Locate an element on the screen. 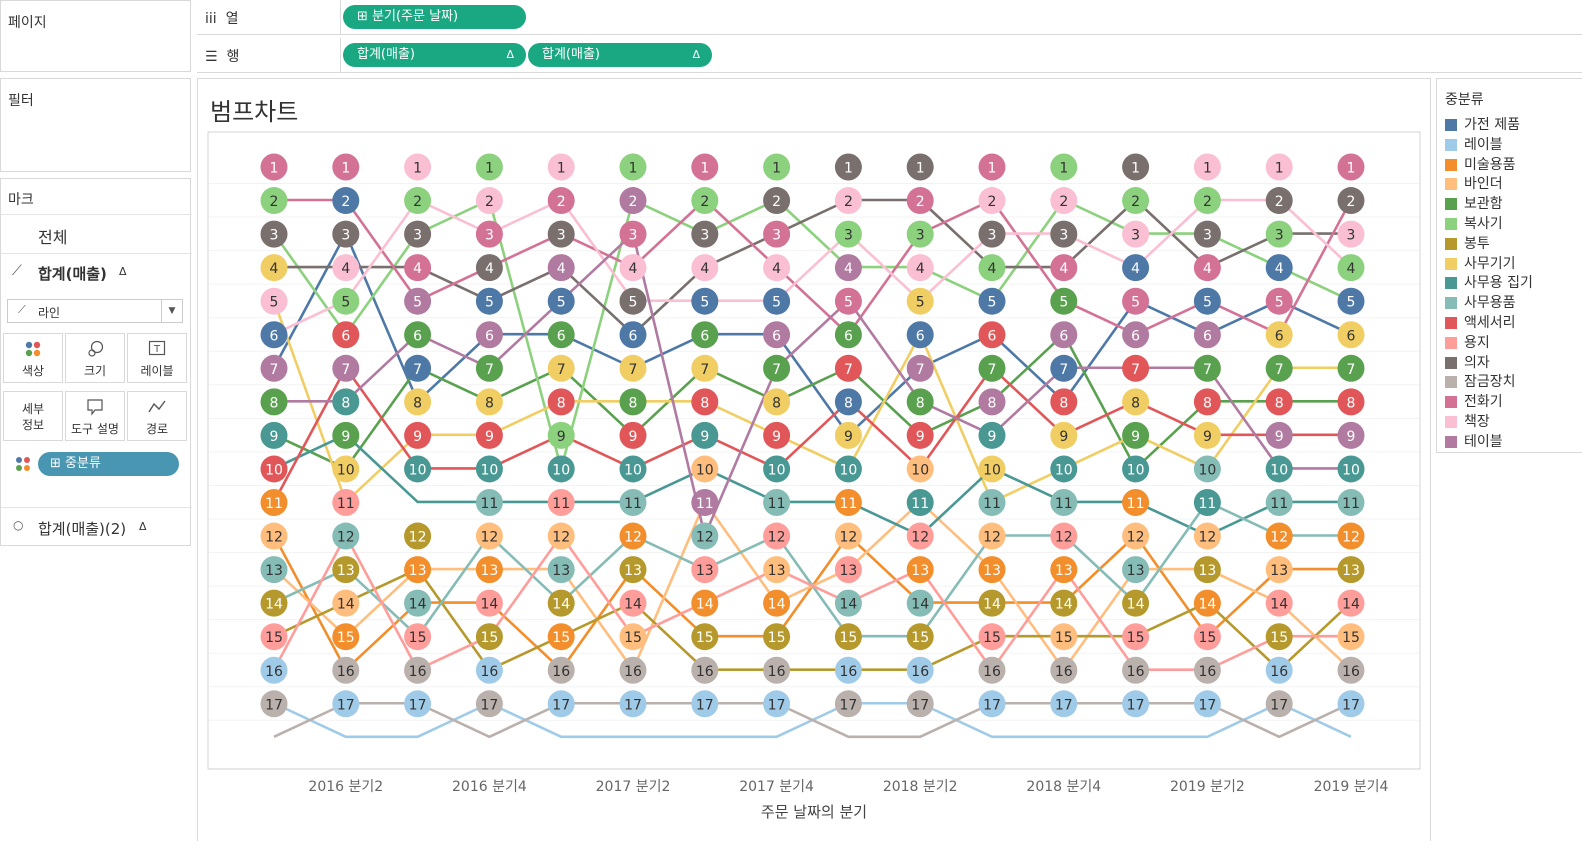 The width and height of the screenshot is (1582, 841). filters-shelf: 필터 is located at coordinates (95, 125).